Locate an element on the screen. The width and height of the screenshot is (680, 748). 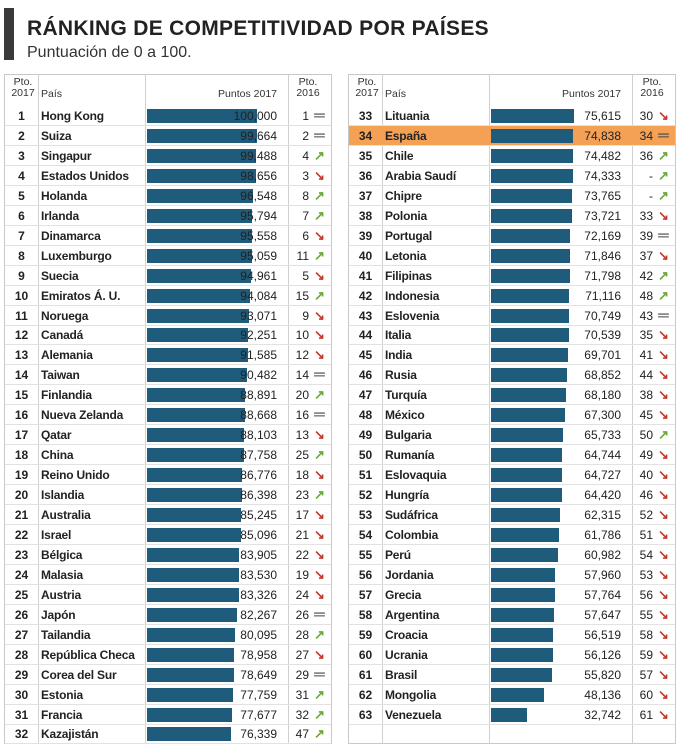
country-name: Turquía is located at coordinates (406, 395).